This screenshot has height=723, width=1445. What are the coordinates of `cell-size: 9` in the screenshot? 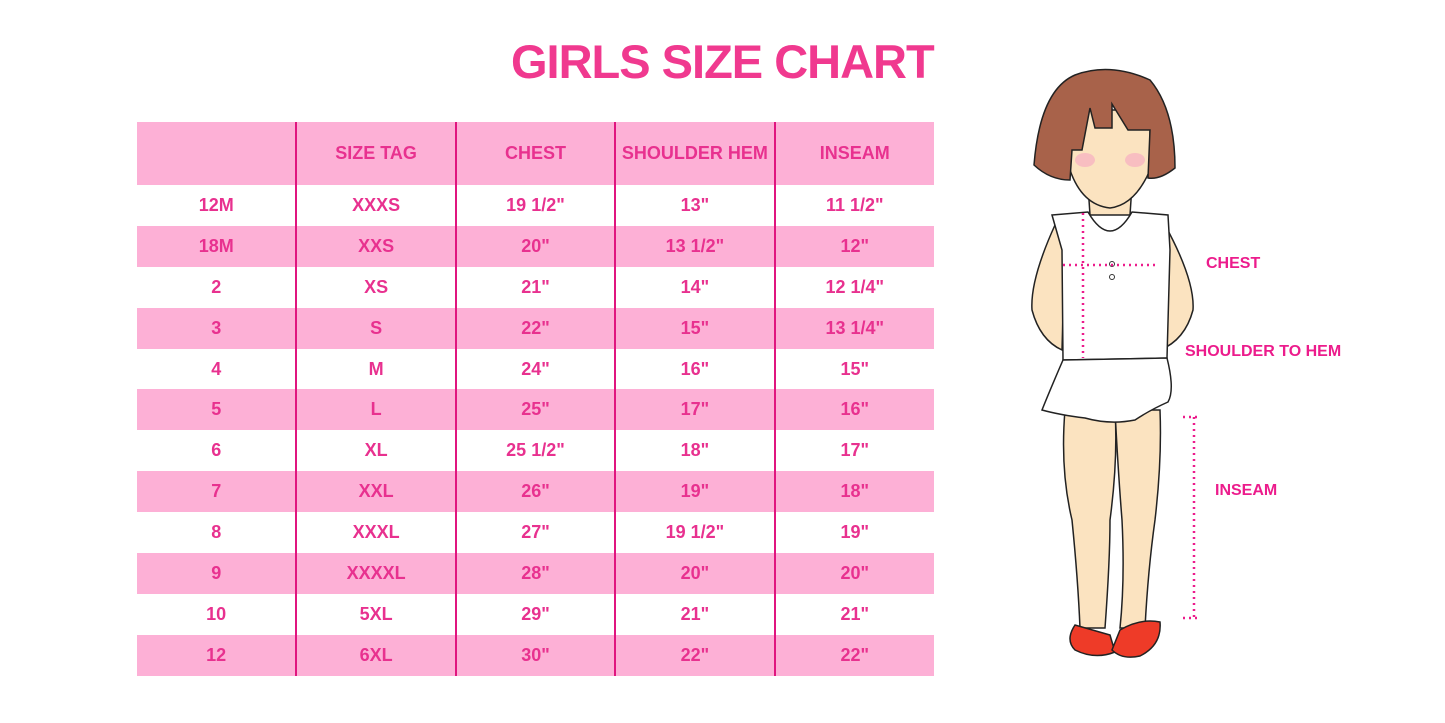 It's located at (217, 573).